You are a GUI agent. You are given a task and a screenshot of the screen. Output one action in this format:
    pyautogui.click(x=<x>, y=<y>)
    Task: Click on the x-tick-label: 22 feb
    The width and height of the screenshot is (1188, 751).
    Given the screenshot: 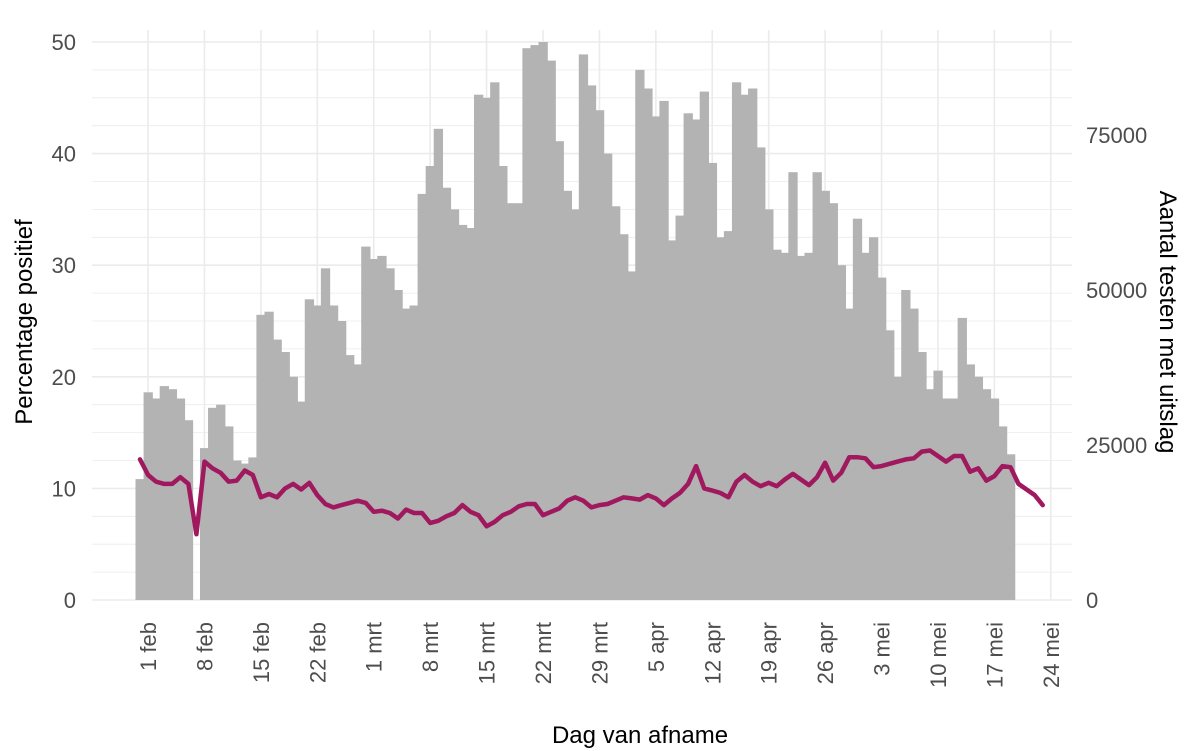 What is the action you would take?
    pyautogui.click(x=317, y=652)
    